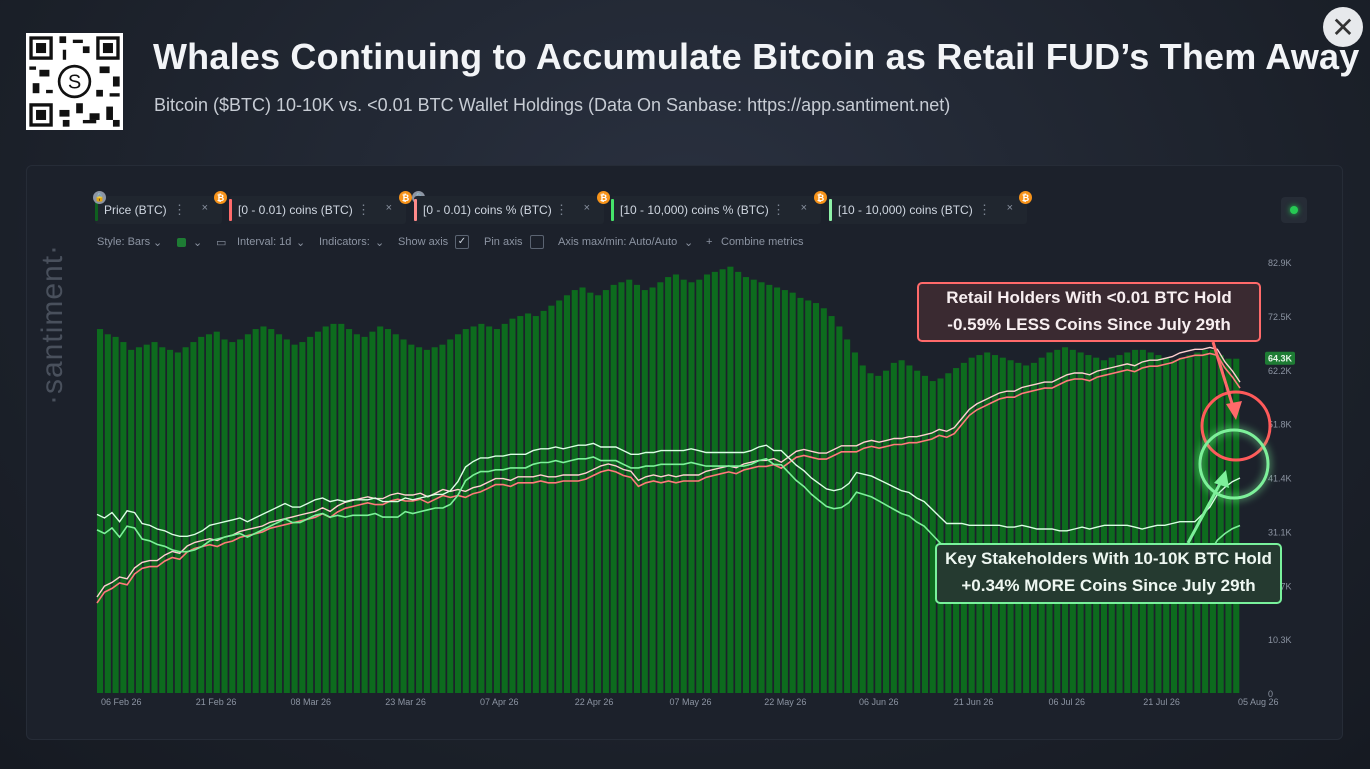  I want to click on color-picker-swatch, so click(181, 242).